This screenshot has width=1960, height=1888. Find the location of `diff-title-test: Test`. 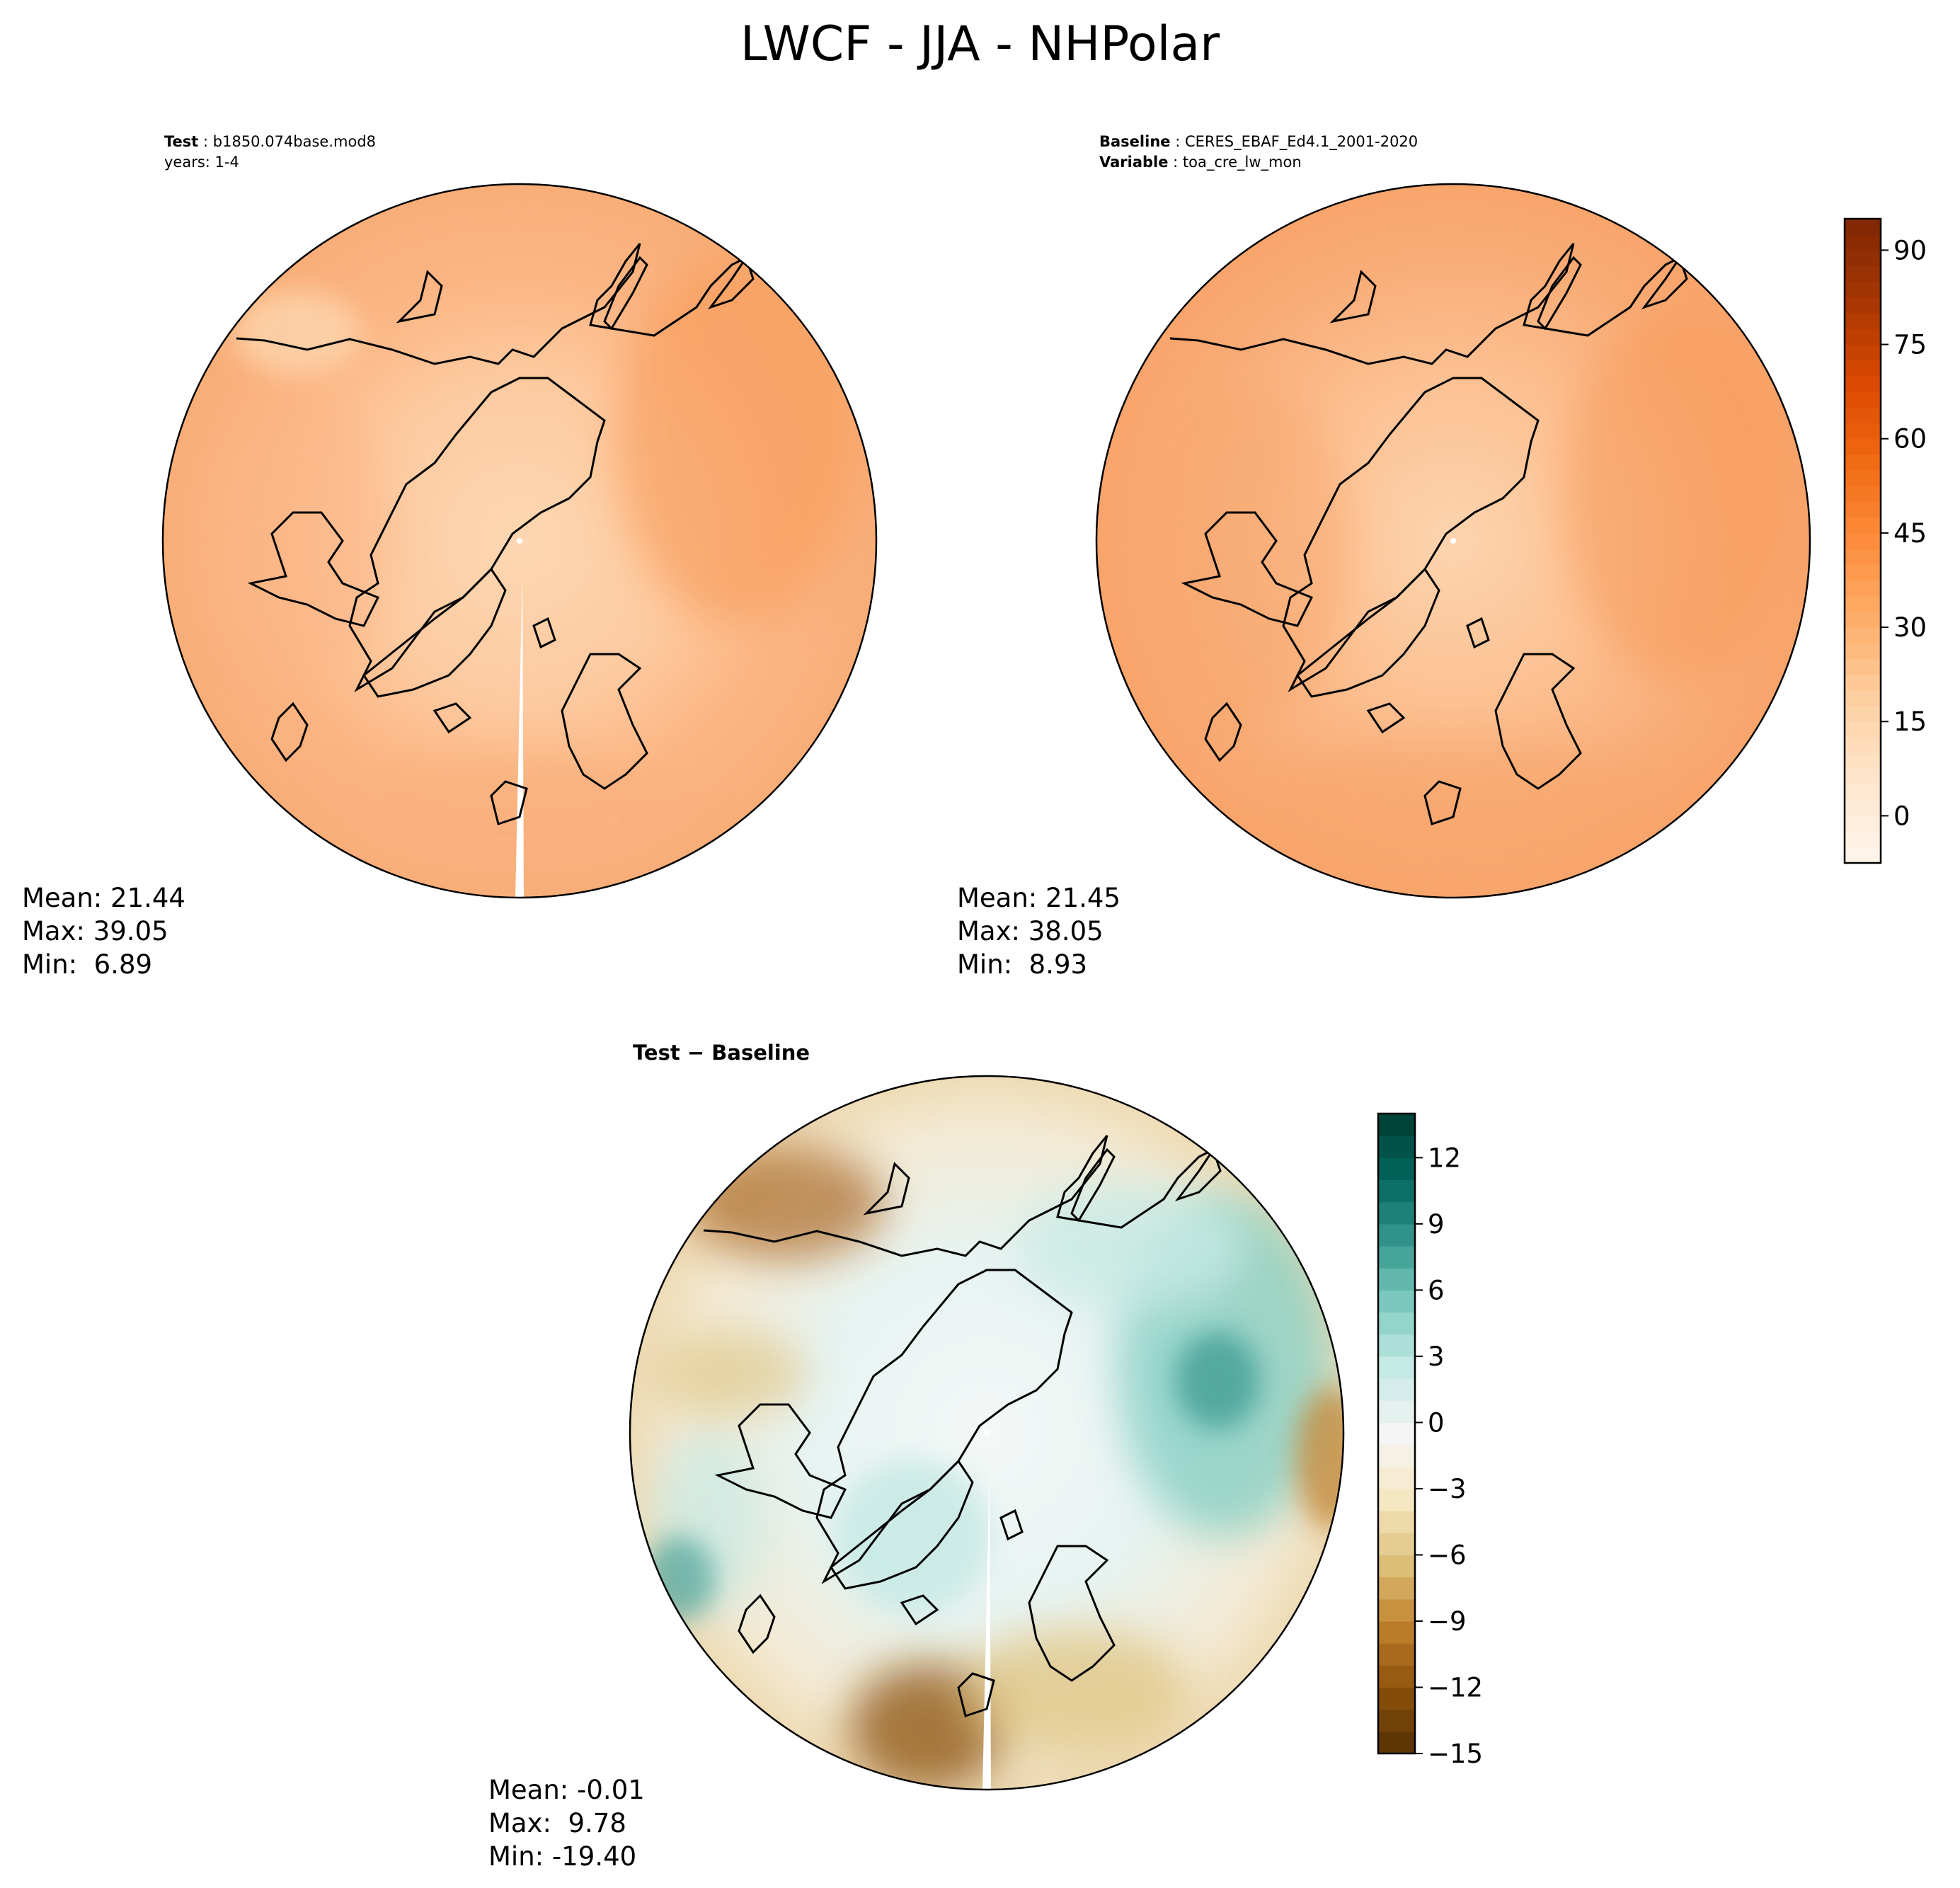

diff-title-test: Test is located at coordinates (656, 1053).